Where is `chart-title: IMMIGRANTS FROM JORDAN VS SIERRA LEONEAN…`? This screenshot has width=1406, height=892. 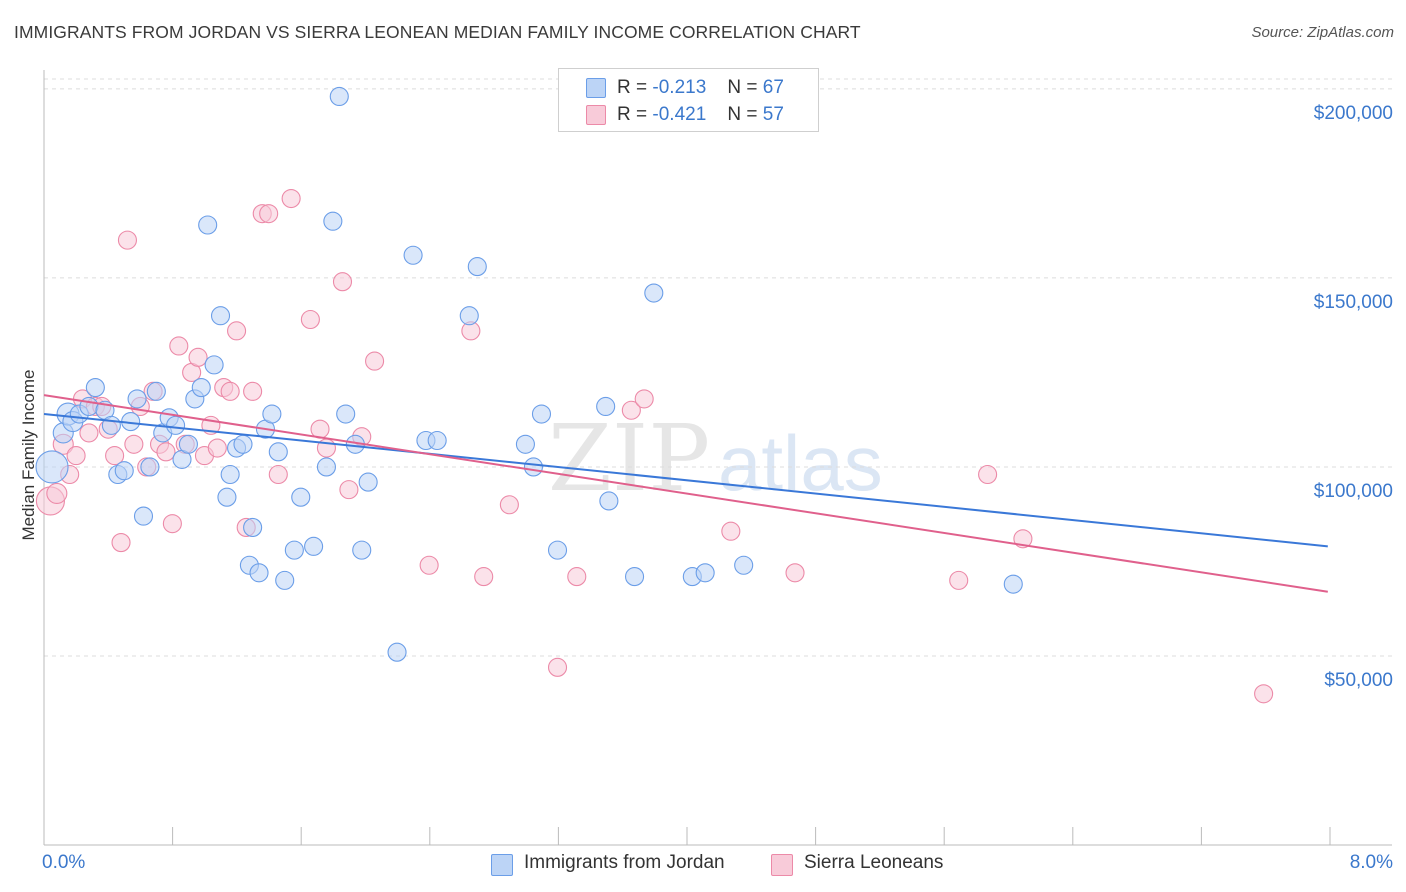
chart-title: IMMIGRANTS FROM JORDAN VS SIERRA LEONEAN… is located at coordinates (437, 32).